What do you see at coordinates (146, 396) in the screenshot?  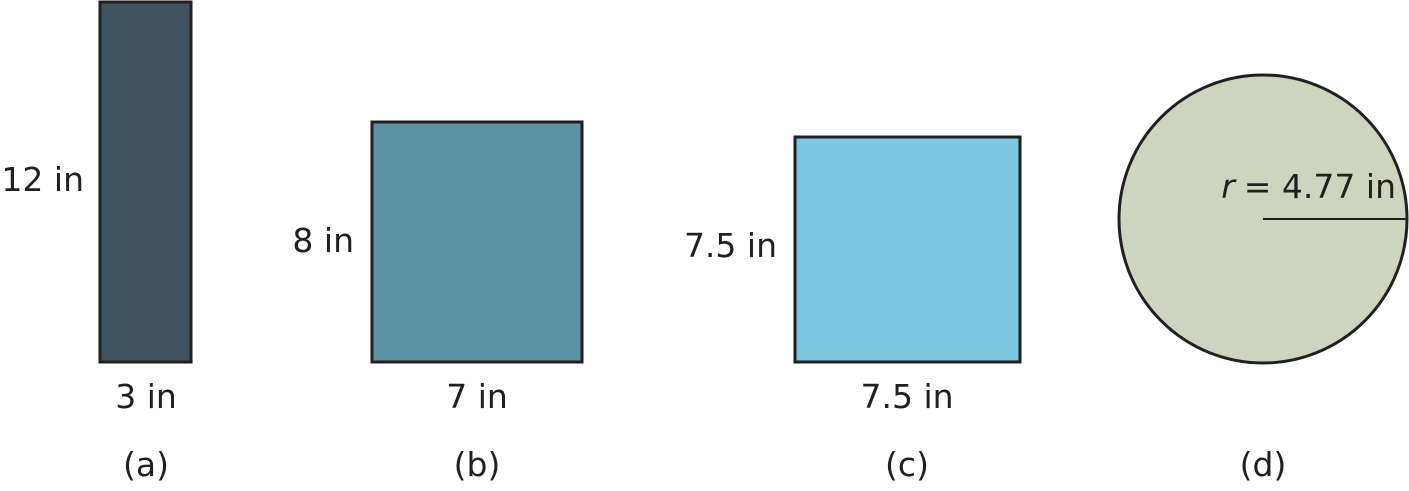 I see `bottom-label-a: 3 in` at bounding box center [146, 396].